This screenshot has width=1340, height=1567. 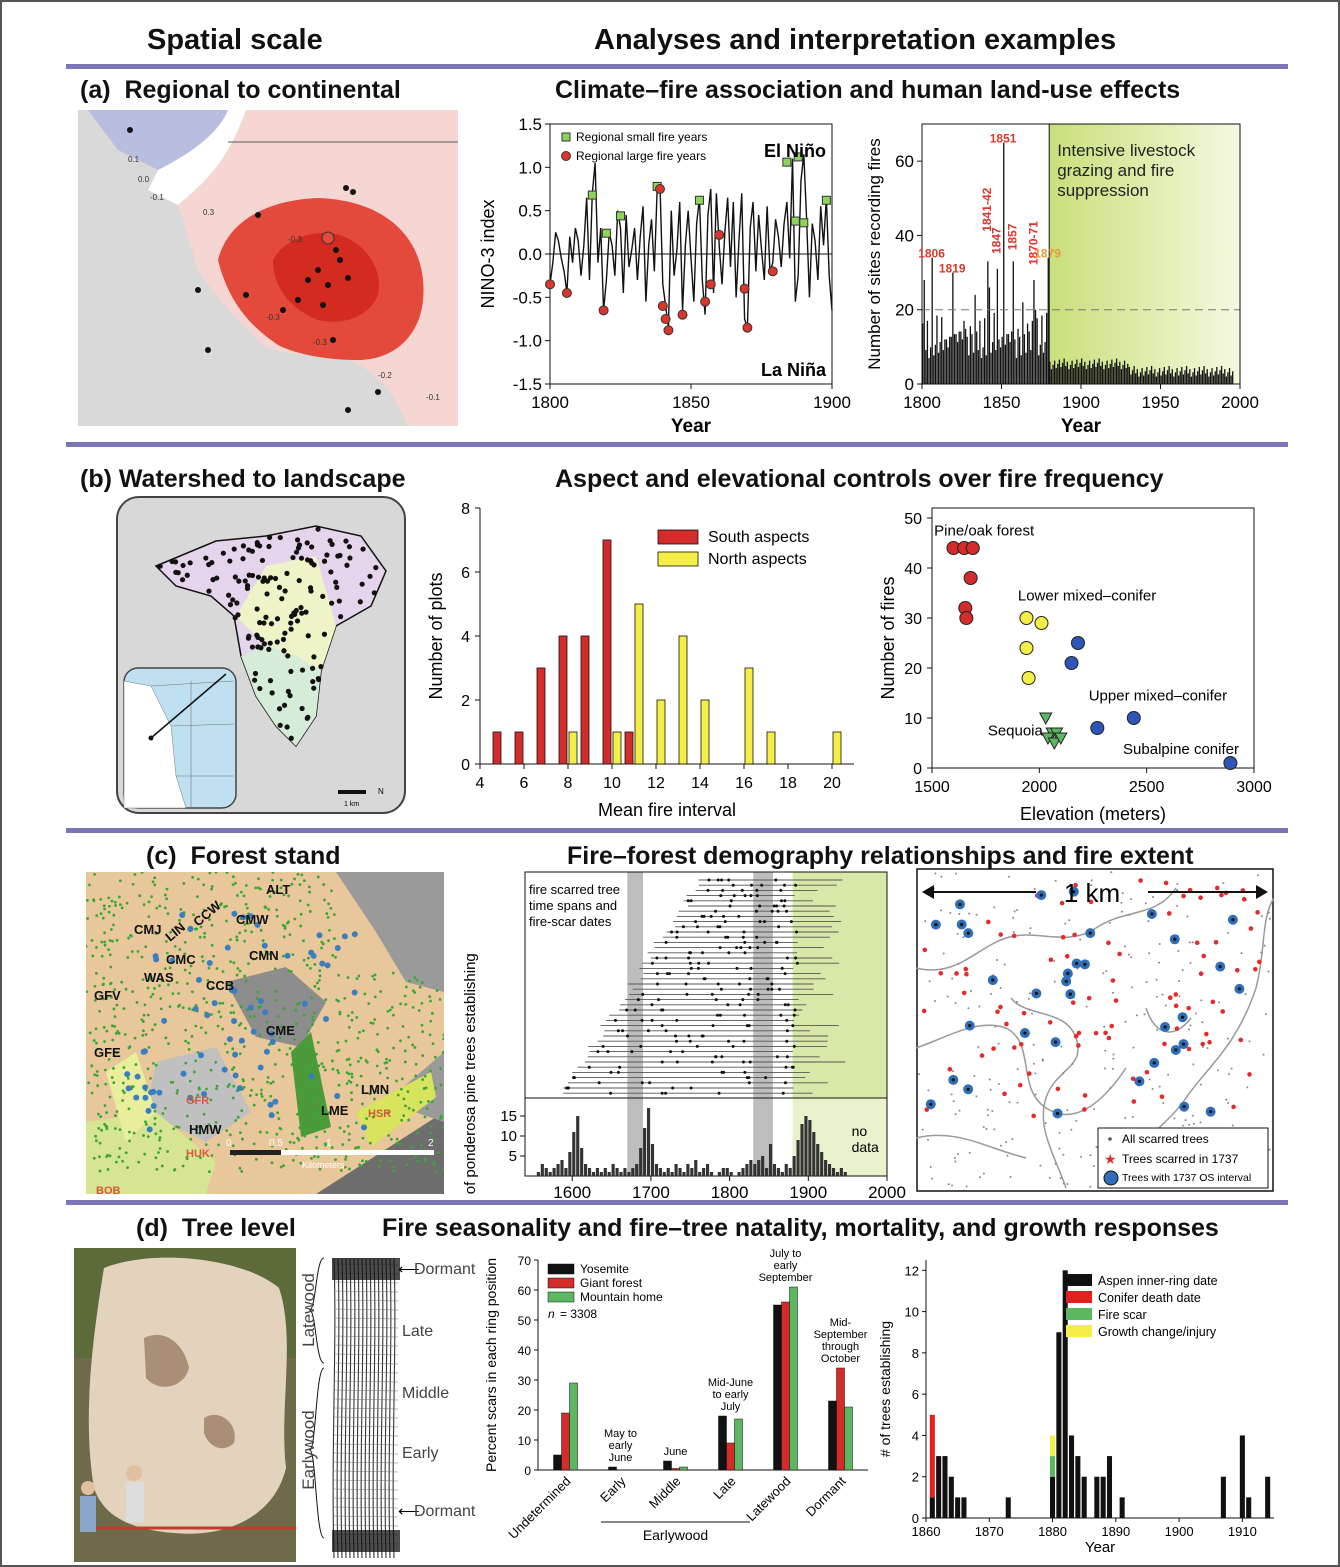 What do you see at coordinates (1183, 1158) in the screenshot?
I see `legend-box` at bounding box center [1183, 1158].